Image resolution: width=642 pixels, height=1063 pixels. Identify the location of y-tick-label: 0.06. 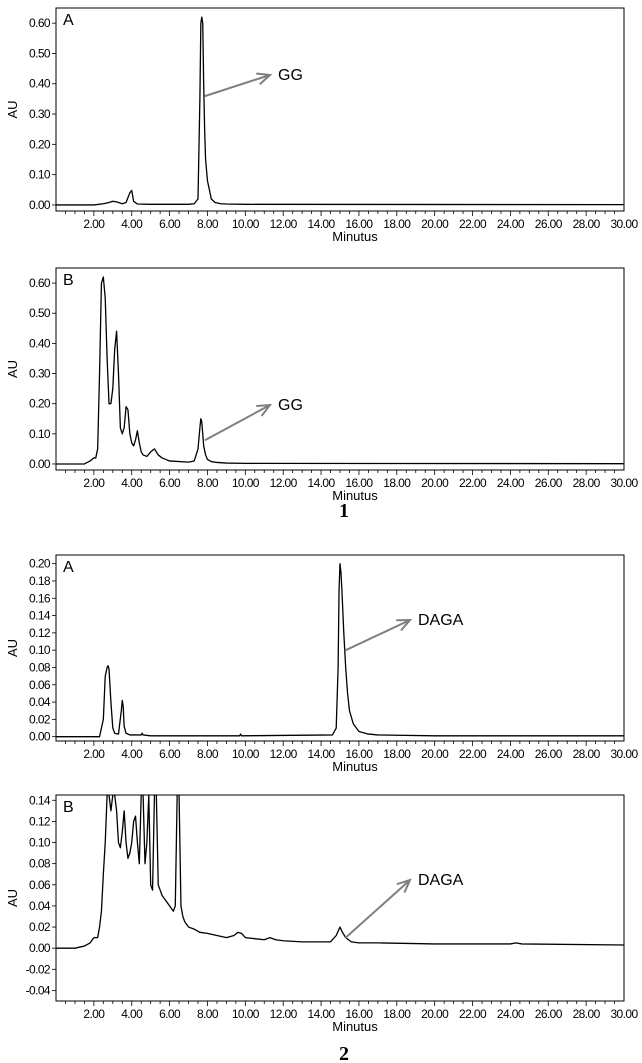
(40, 885).